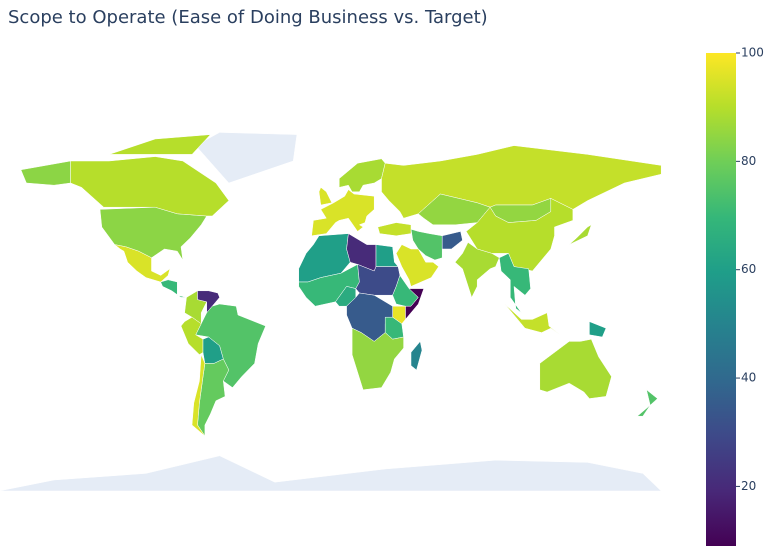 This screenshot has width=782, height=547. Describe the element at coordinates (748, 269) in the screenshot. I see `colorbar-tick-label: 60` at that location.